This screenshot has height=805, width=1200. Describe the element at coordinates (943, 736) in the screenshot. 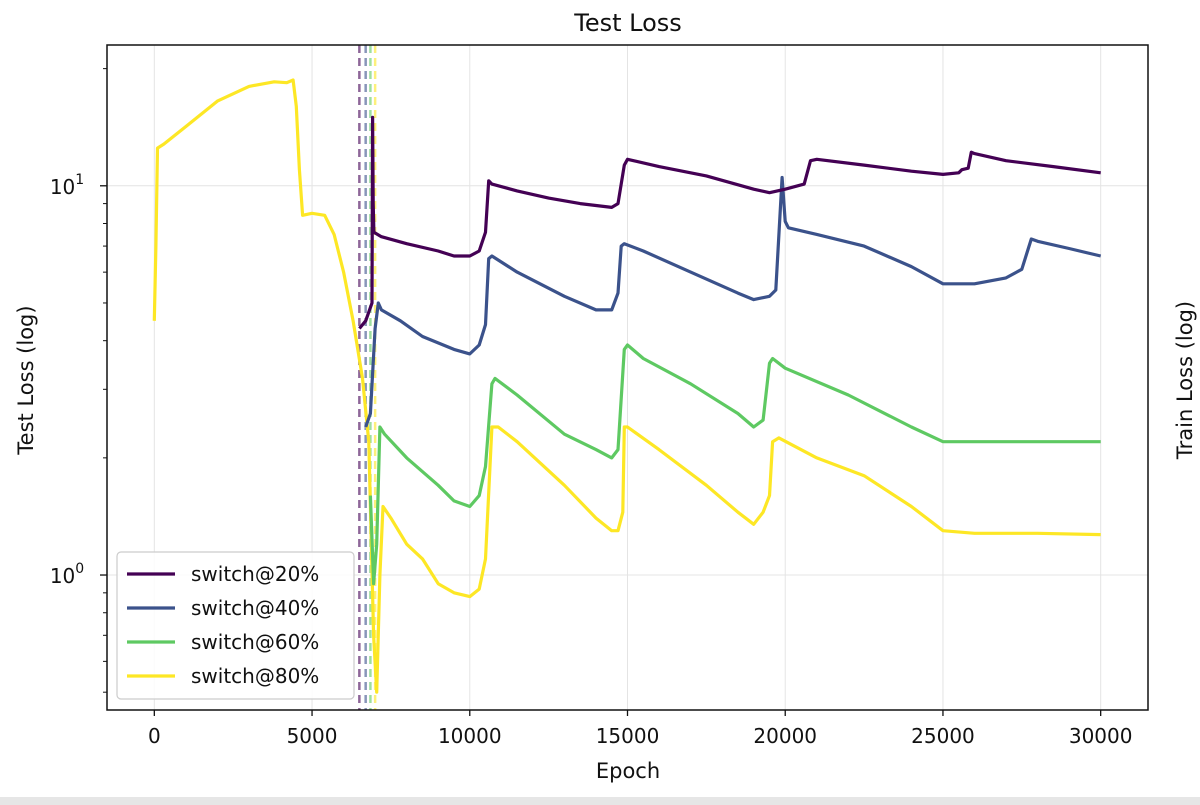

I see `x-tick-label: 25000` at that location.